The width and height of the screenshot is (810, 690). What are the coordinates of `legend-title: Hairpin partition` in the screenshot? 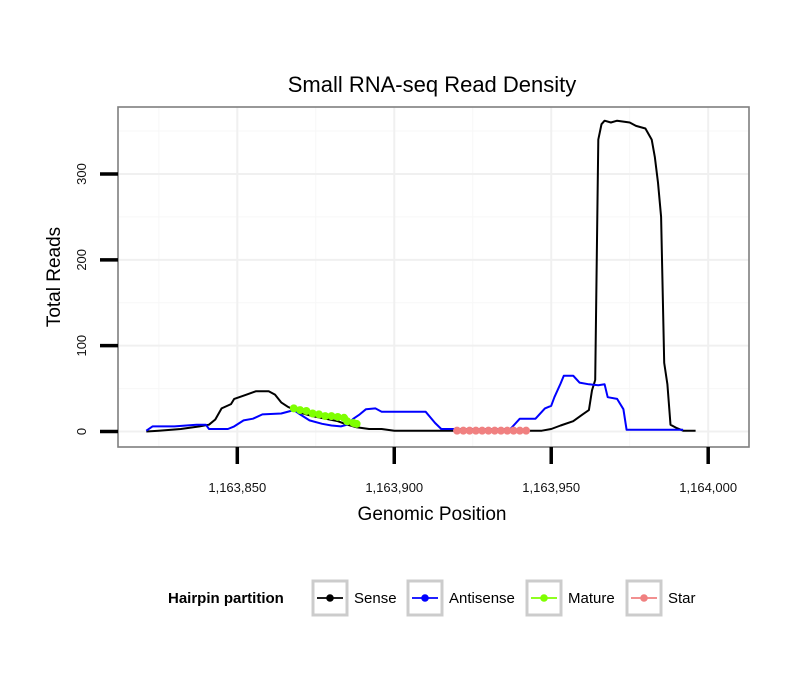 It's located at (226, 598).